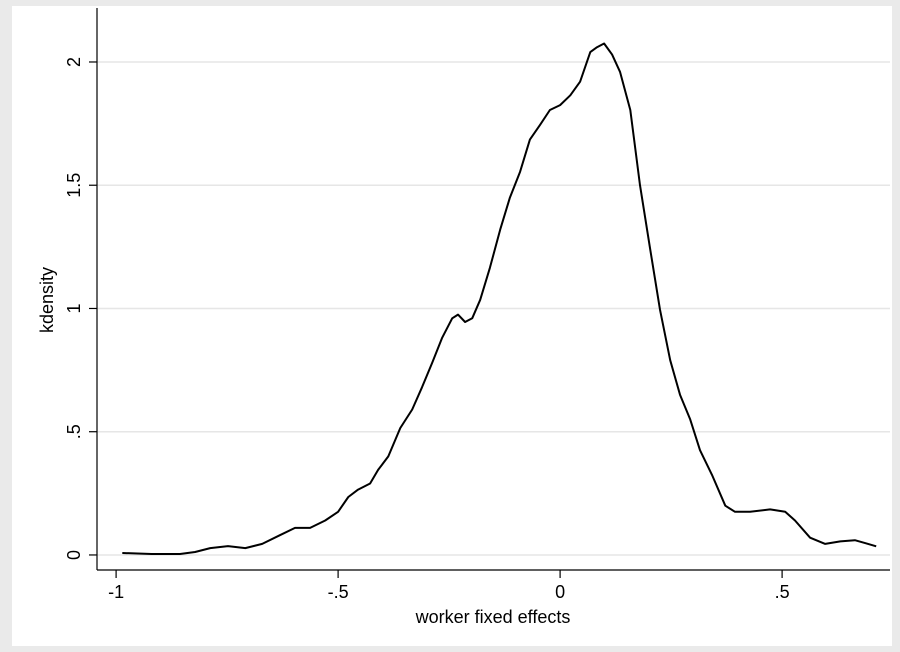 This screenshot has height=652, width=900. Describe the element at coordinates (74, 185) in the screenshot. I see `y-tick-label: 1.5` at that location.